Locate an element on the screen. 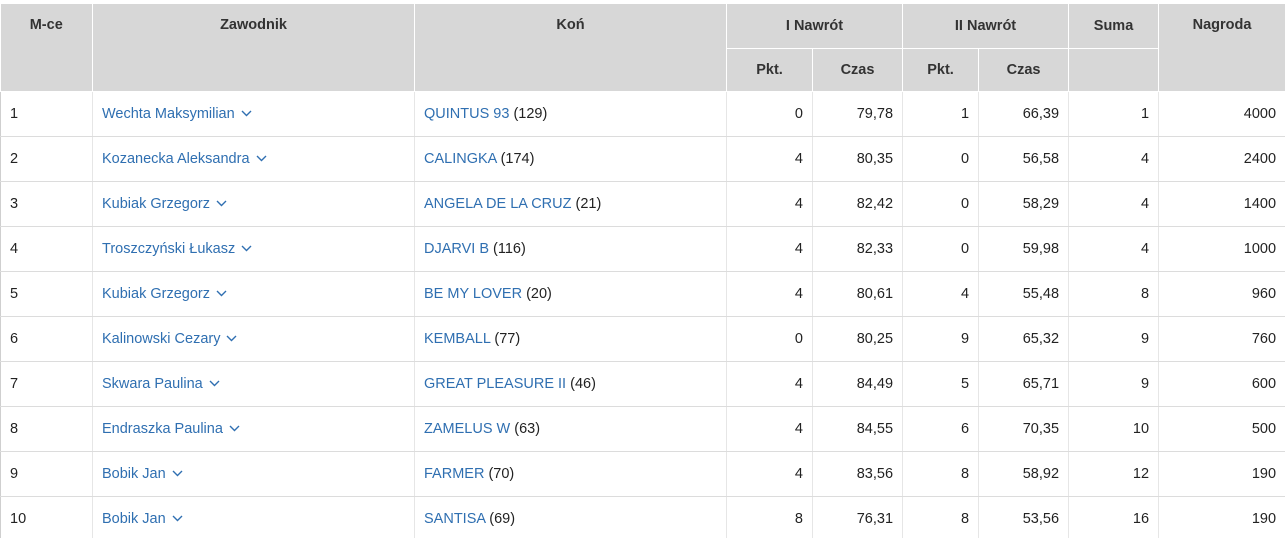  horse-link: CALINGKA is located at coordinates (460, 158).